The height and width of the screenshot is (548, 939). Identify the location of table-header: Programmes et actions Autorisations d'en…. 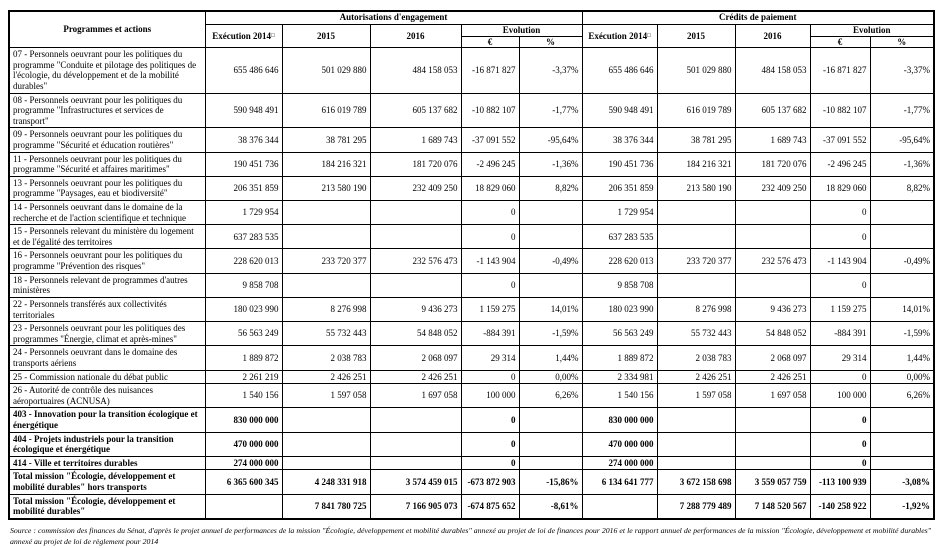
(471, 29).